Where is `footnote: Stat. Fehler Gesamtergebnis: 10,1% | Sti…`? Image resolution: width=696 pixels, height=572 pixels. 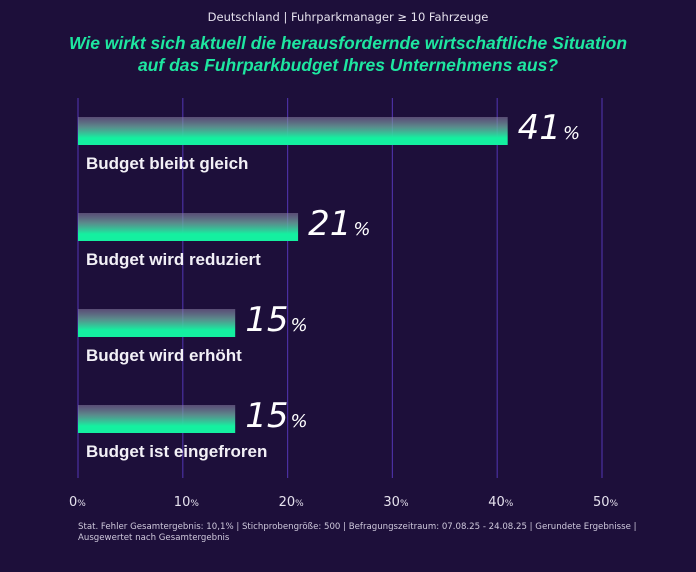
footnote: Stat. Fehler Gesamtergebnis: 10,1% | Sti… is located at coordinates (358, 533).